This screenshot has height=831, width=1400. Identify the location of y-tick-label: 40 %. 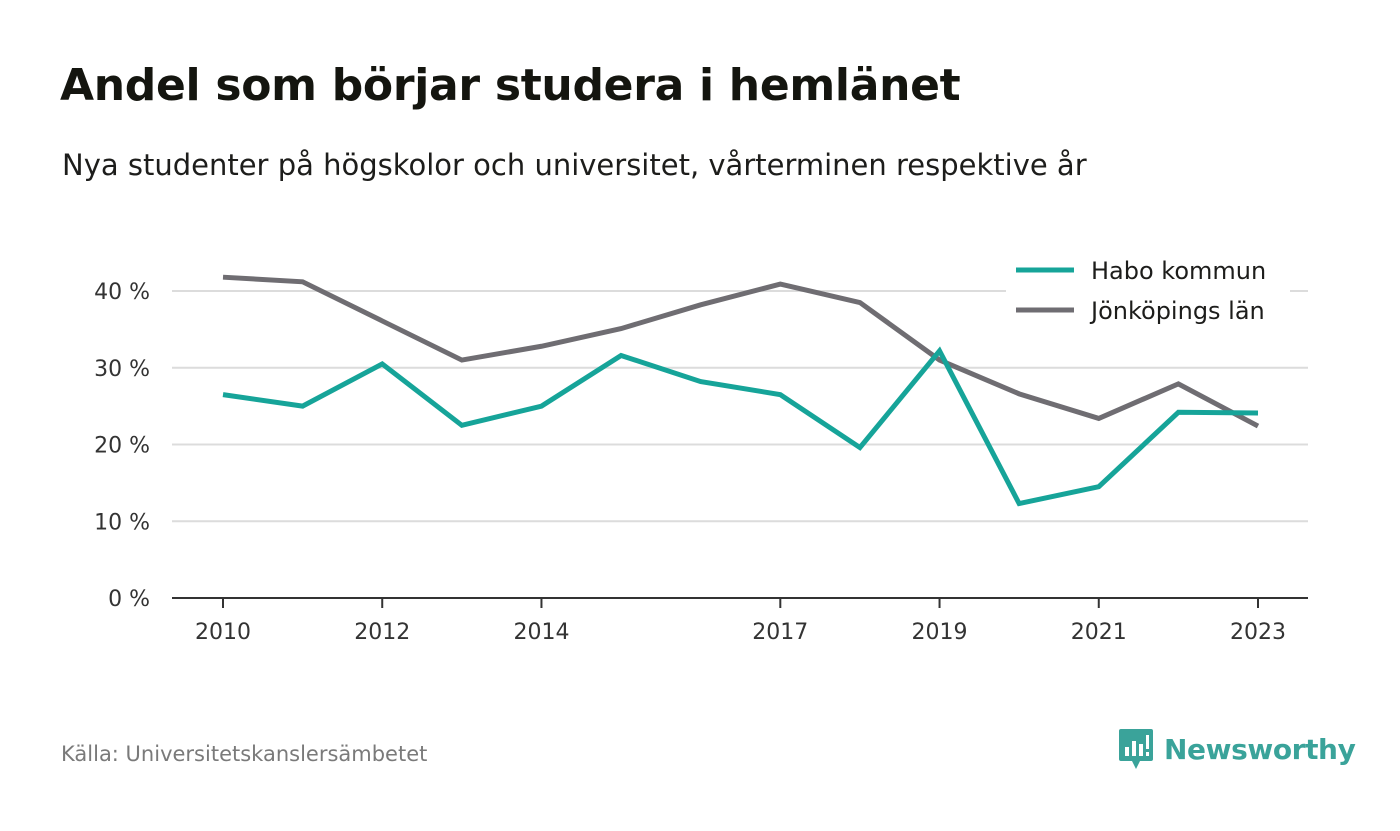
(122, 292).